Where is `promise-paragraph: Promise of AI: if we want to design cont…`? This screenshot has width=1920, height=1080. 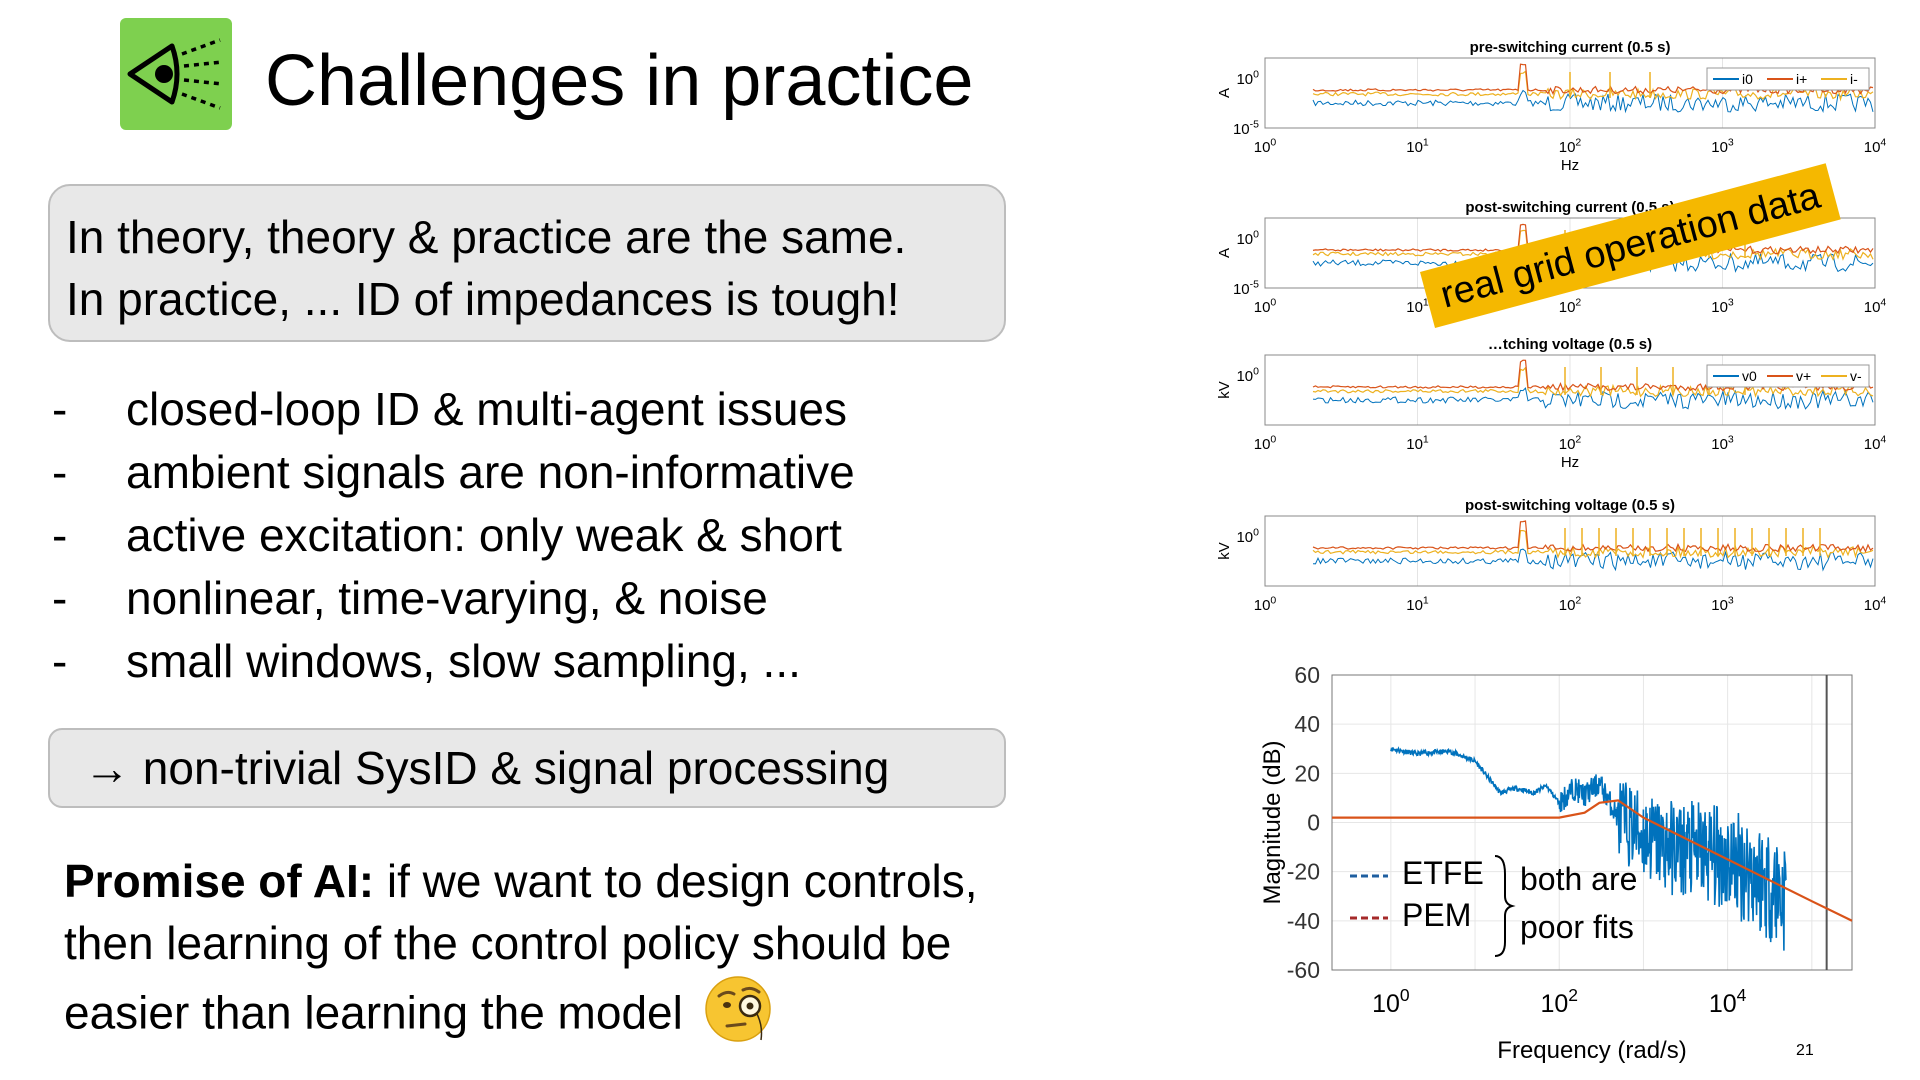
promise-paragraph: Promise of AI: if we want to design cont… is located at coordinates (574, 954).